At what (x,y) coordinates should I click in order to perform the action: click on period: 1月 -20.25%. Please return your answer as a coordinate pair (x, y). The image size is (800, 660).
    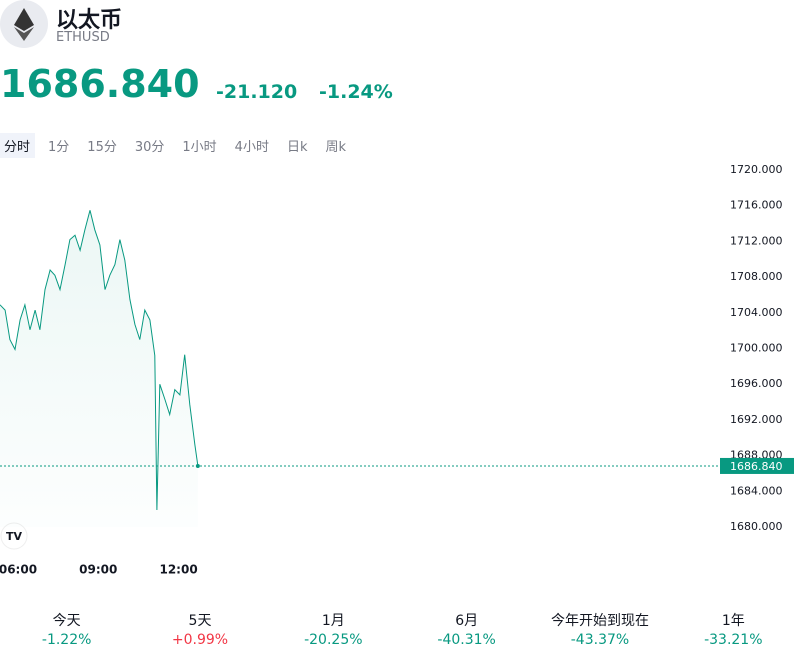
    Looking at the image, I should click on (333, 629).